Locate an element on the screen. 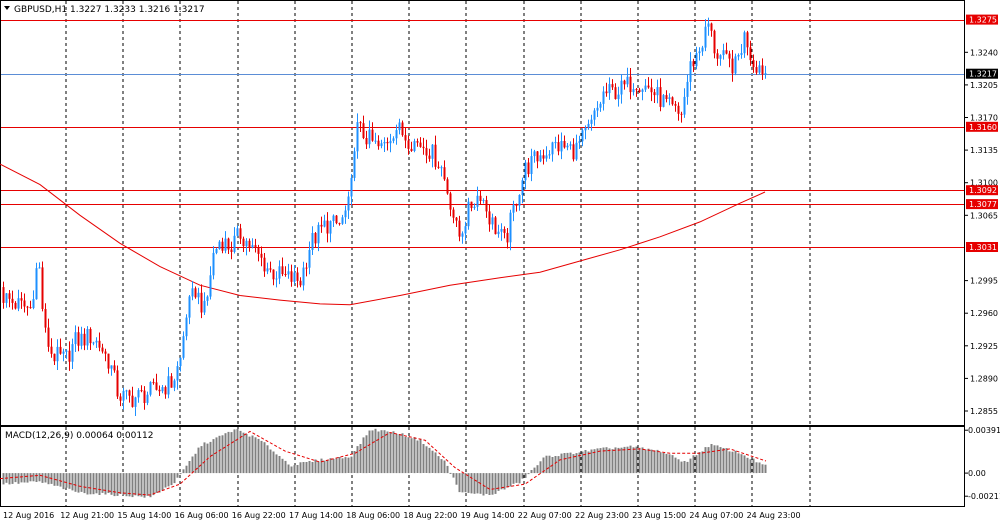 This screenshot has height=528, width=1000. x-tick-label: 18 Aug 06:00 is located at coordinates (373, 515).